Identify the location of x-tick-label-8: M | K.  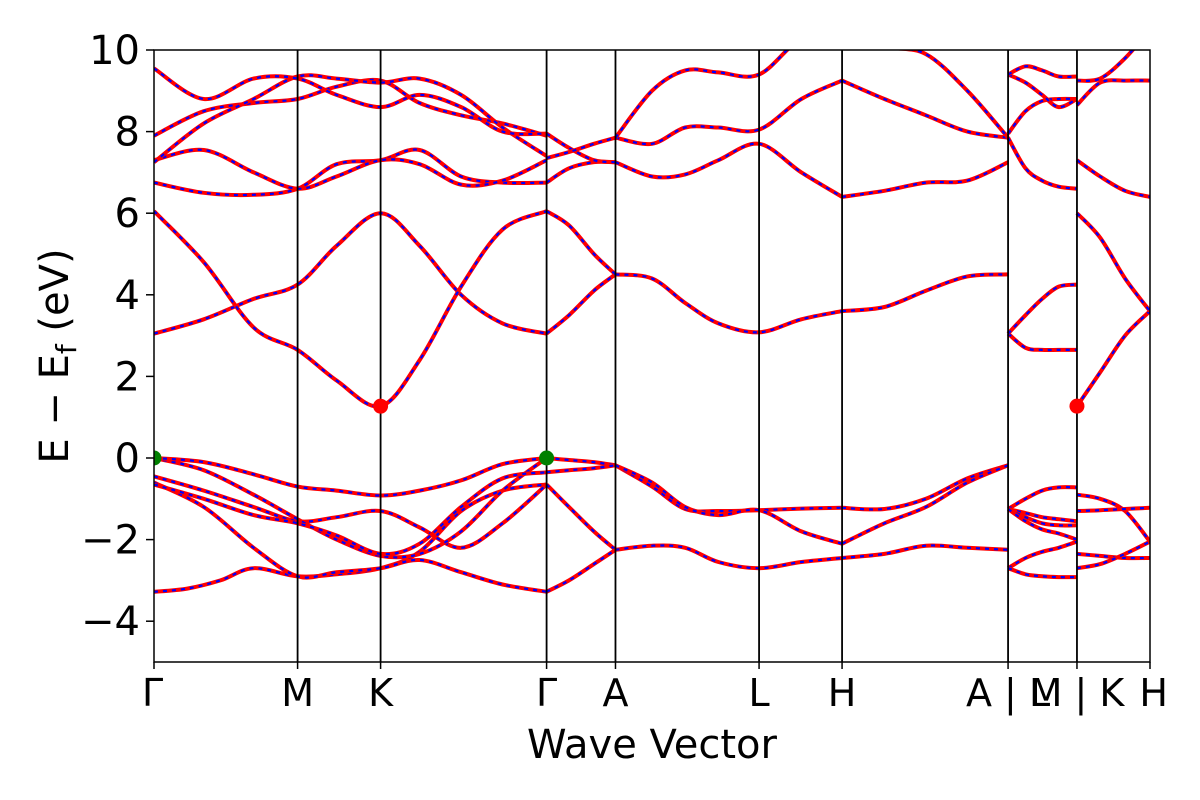
(1078, 693).